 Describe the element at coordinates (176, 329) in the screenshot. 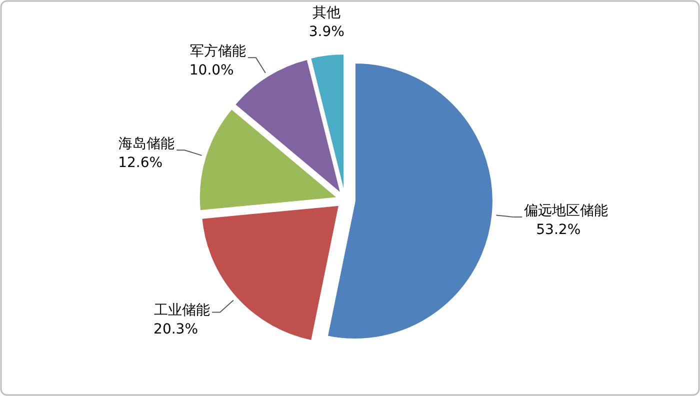

I see `data-label: 20.3%` at that location.